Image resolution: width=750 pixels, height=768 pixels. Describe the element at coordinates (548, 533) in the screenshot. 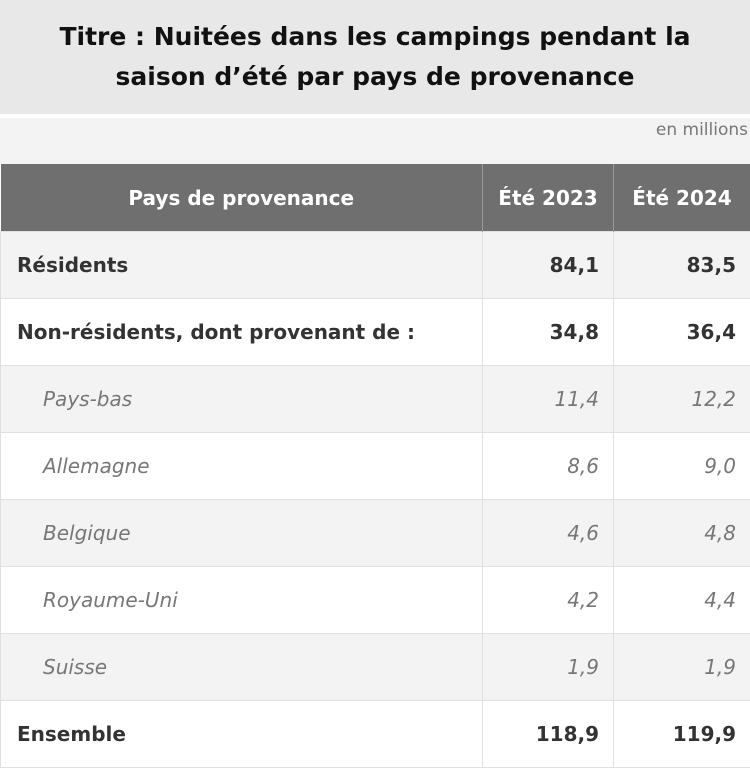

I see `value-2023: 4,6` at that location.